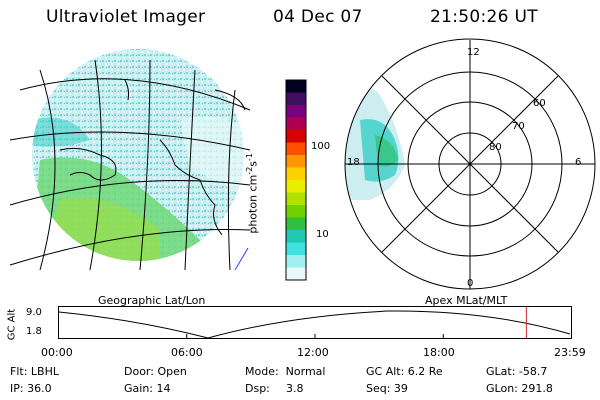 This screenshot has width=600, height=400. I want to click on glon-info: GLon: 291.8, so click(519, 388).